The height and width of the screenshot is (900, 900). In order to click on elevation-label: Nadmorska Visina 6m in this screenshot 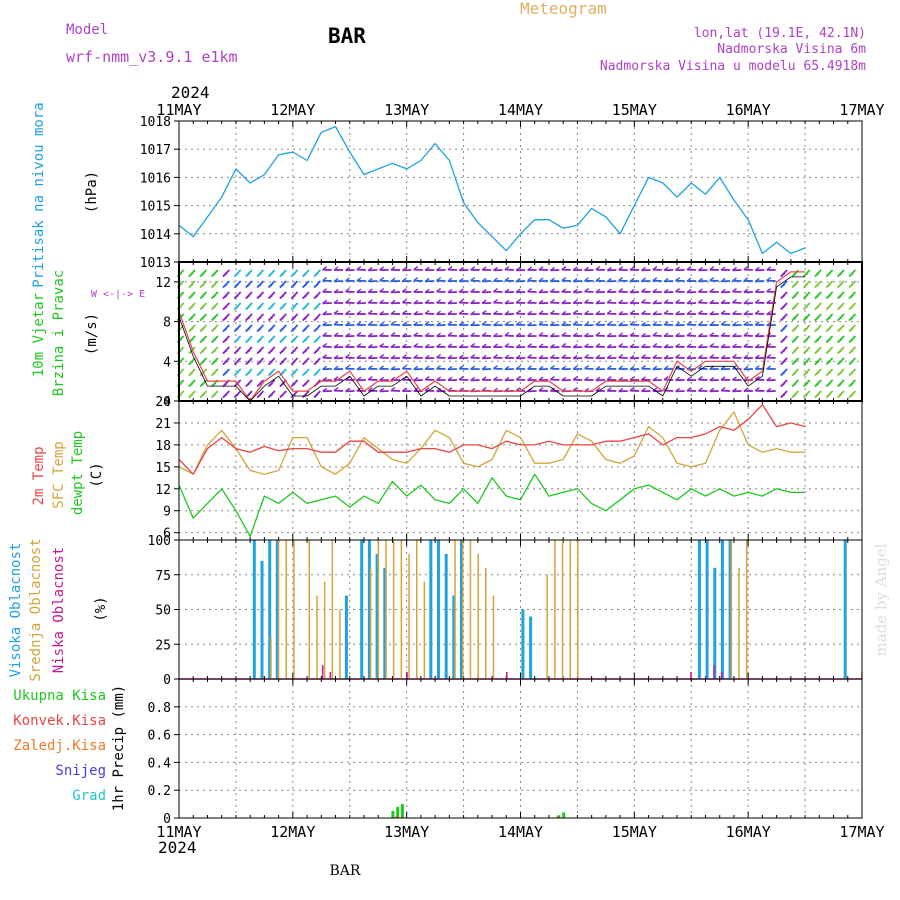, I will do `click(791, 49)`.